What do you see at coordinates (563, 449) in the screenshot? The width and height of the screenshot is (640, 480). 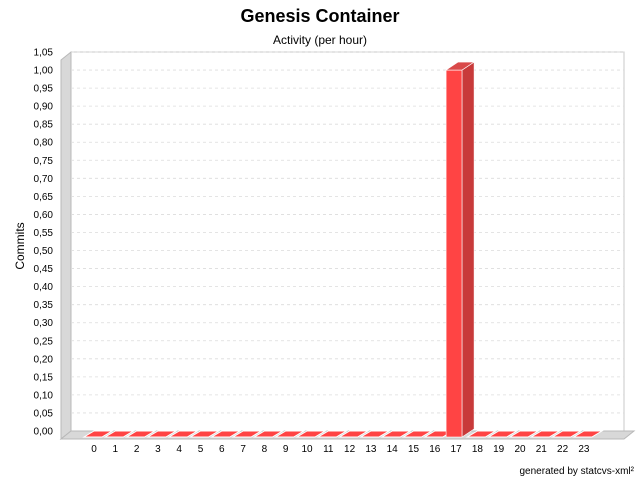 I see `x-tick-label: 22` at bounding box center [563, 449].